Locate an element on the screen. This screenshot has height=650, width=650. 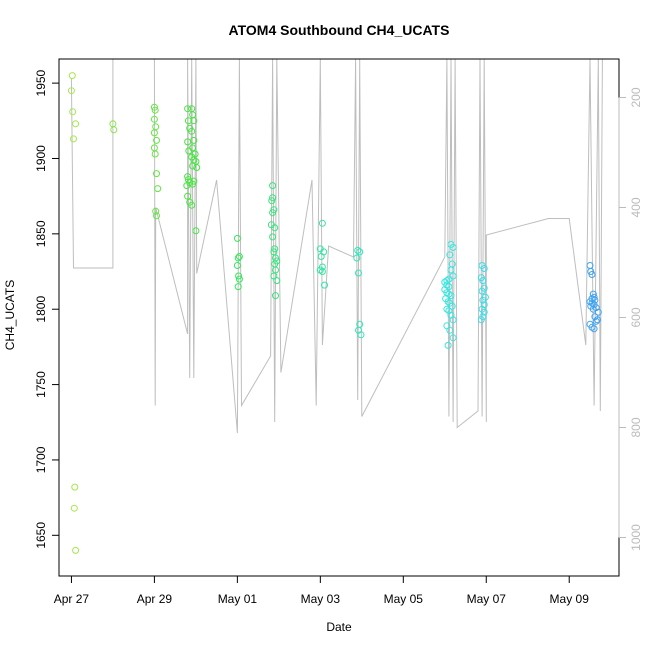
y-tick-label-3: 1800 is located at coordinates (41, 309).